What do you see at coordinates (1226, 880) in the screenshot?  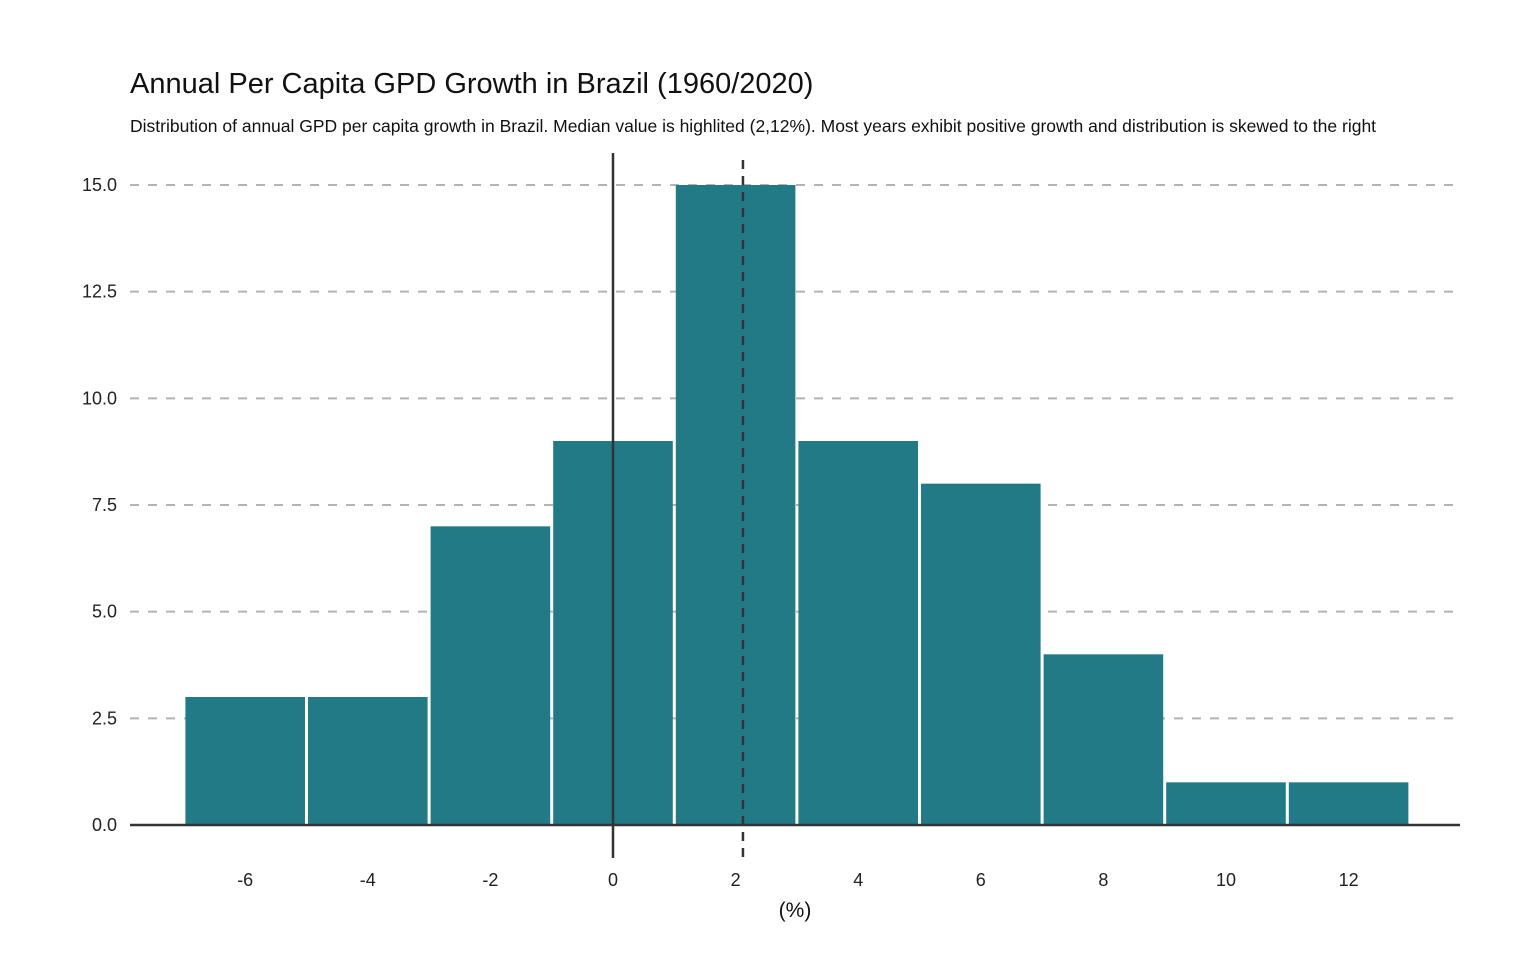 I see `x-tick-label: 10` at bounding box center [1226, 880].